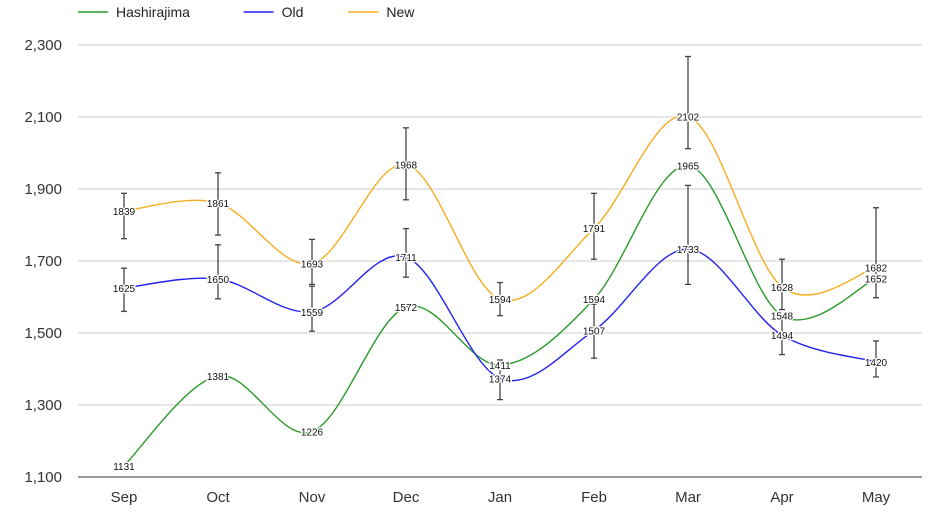 Image resolution: width=934 pixels, height=513 pixels. I want to click on x-tick-label: May, so click(876, 497).